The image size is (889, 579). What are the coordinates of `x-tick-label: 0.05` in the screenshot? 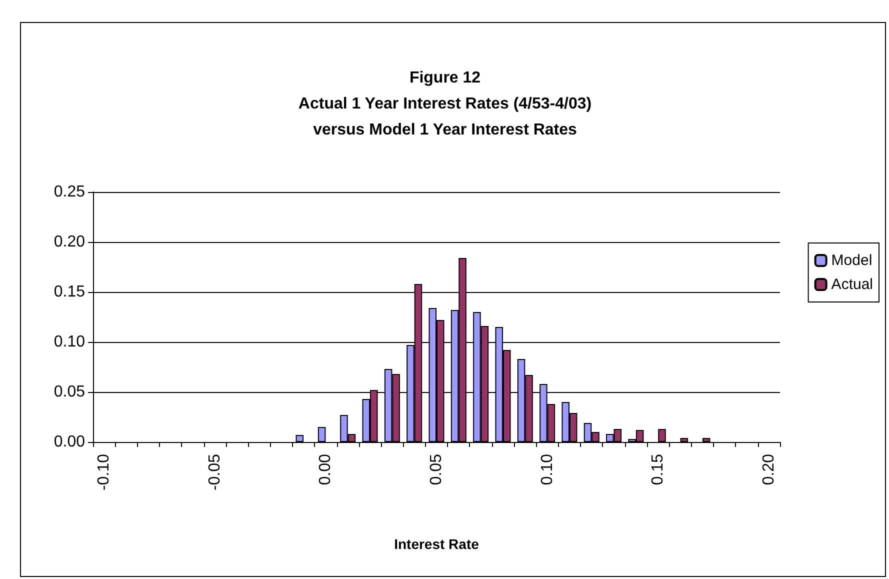 It's located at (436, 470).